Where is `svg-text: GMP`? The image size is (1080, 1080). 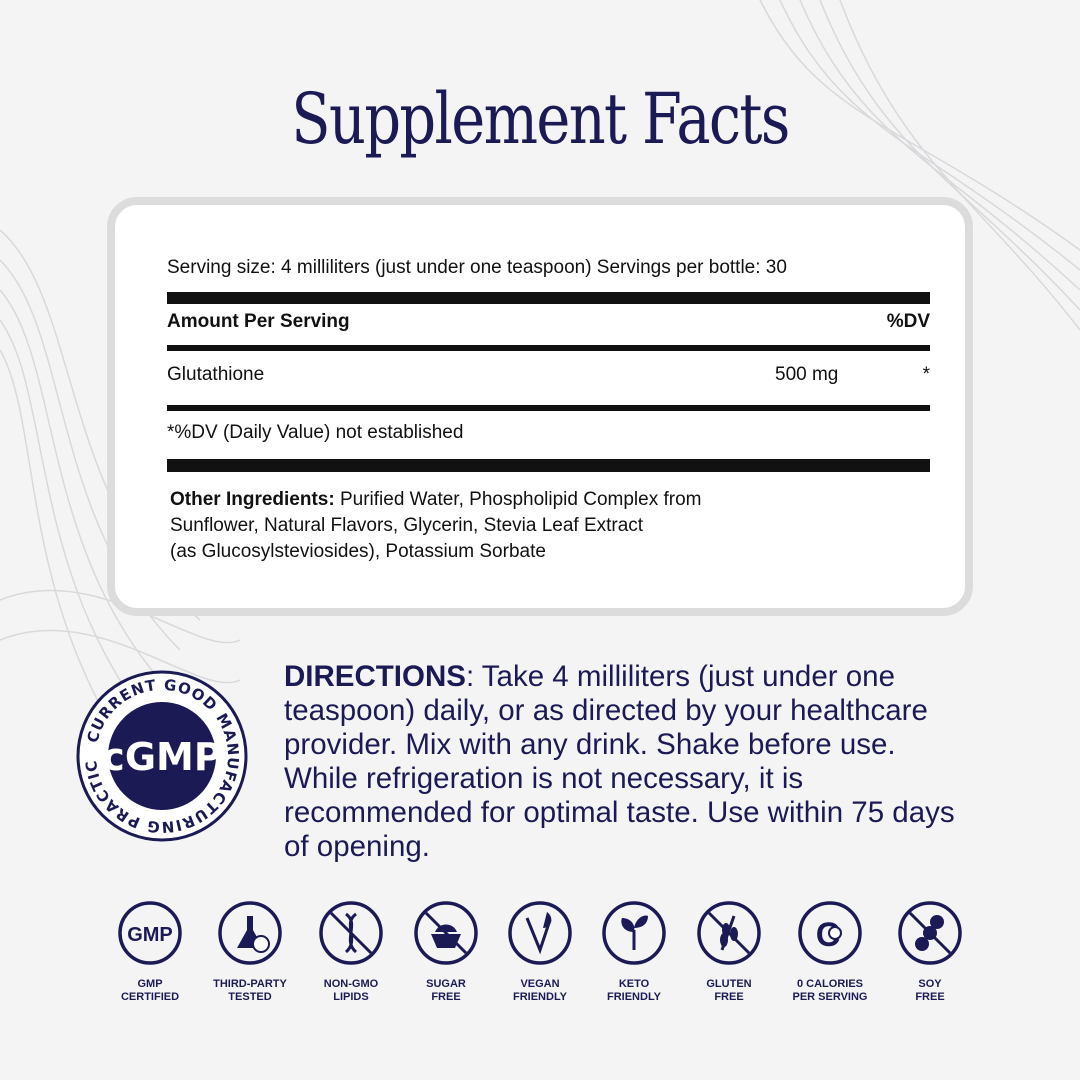
svg-text: GMP is located at coordinates (150, 935).